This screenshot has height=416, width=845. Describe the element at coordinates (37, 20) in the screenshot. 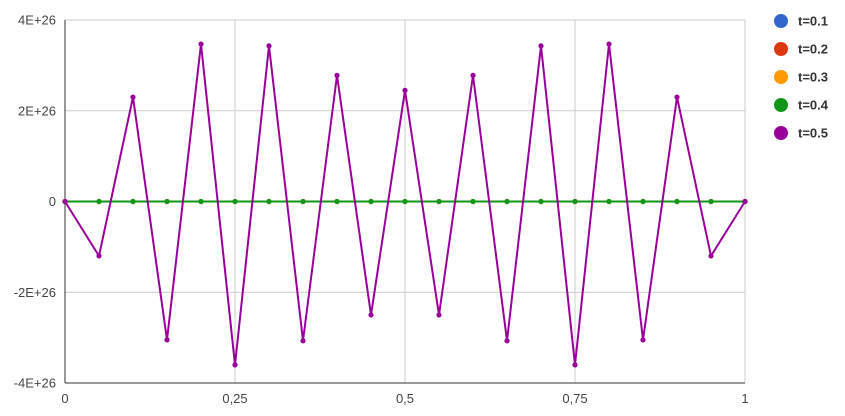

I see `y-tick-label: 4E+26` at that location.